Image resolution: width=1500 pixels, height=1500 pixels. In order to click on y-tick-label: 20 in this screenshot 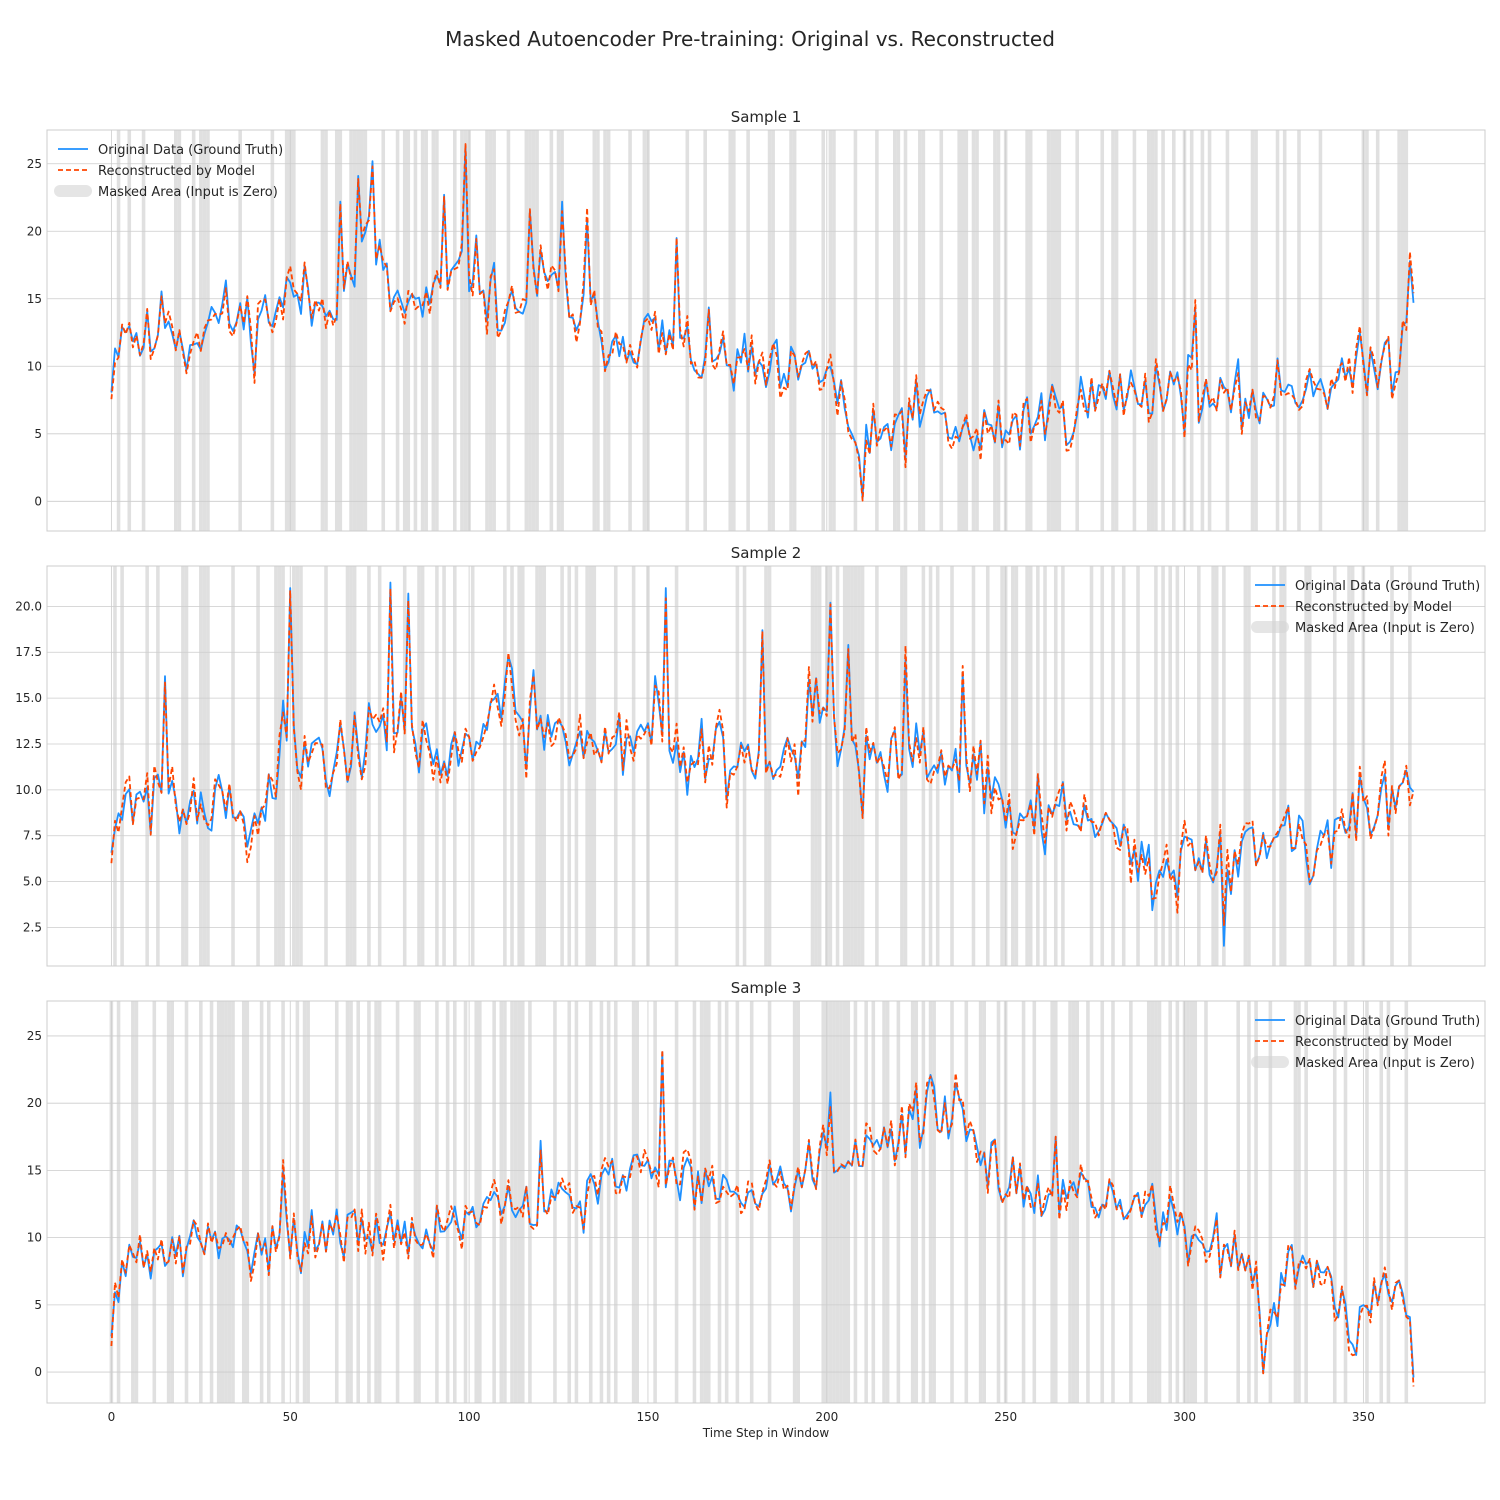, I will do `click(34, 1103)`.